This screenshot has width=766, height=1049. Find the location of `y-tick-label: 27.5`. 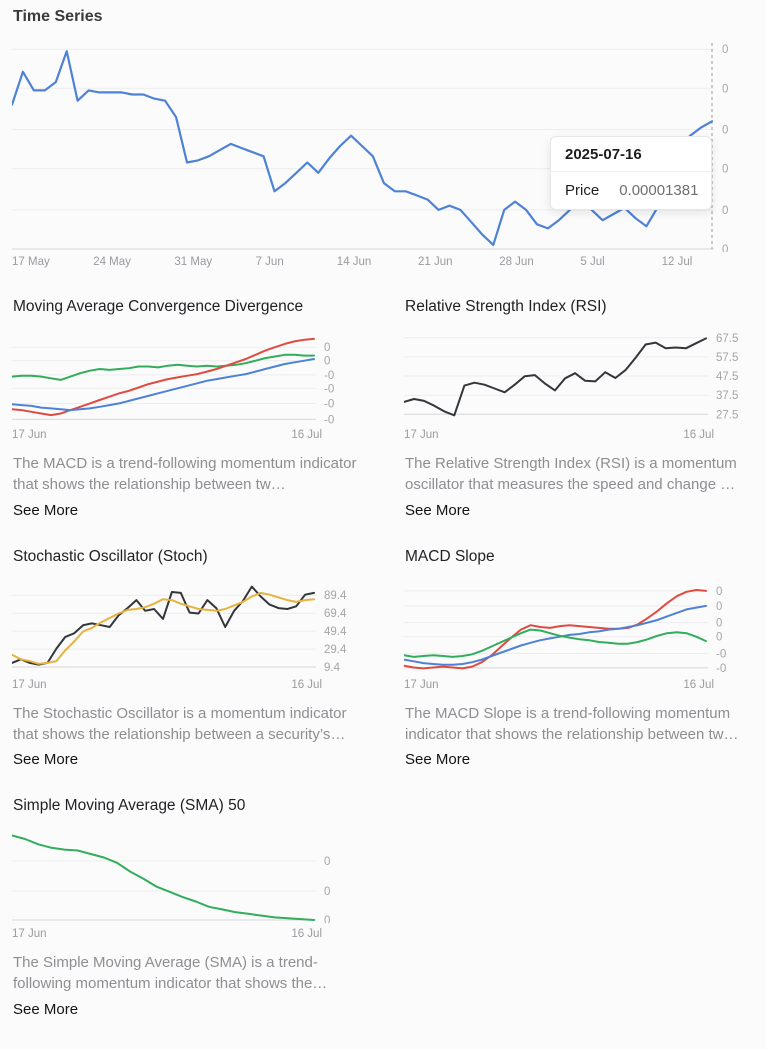

y-tick-label: 27.5 is located at coordinates (727, 415).